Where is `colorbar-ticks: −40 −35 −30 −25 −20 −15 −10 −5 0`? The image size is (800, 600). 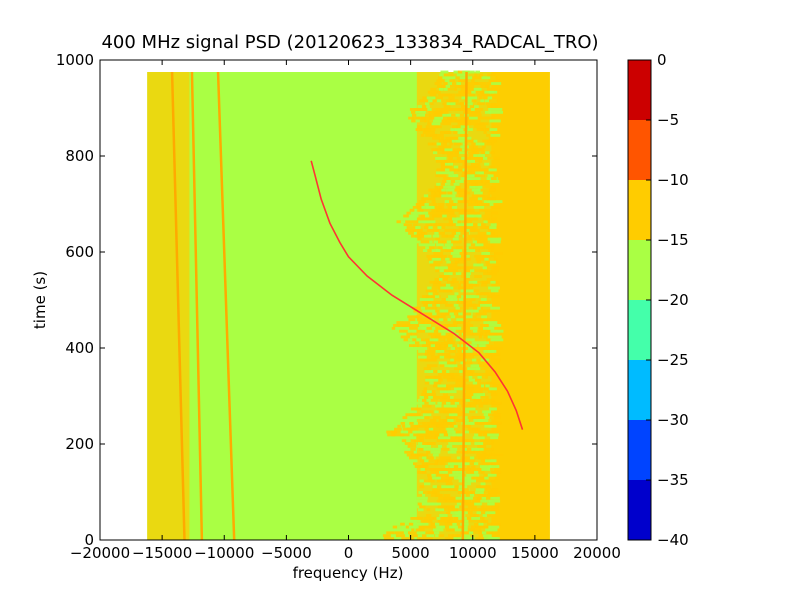
colorbar-ticks: −40 −35 −30 −25 −20 −15 −10 −5 0 is located at coordinates (667, 300).